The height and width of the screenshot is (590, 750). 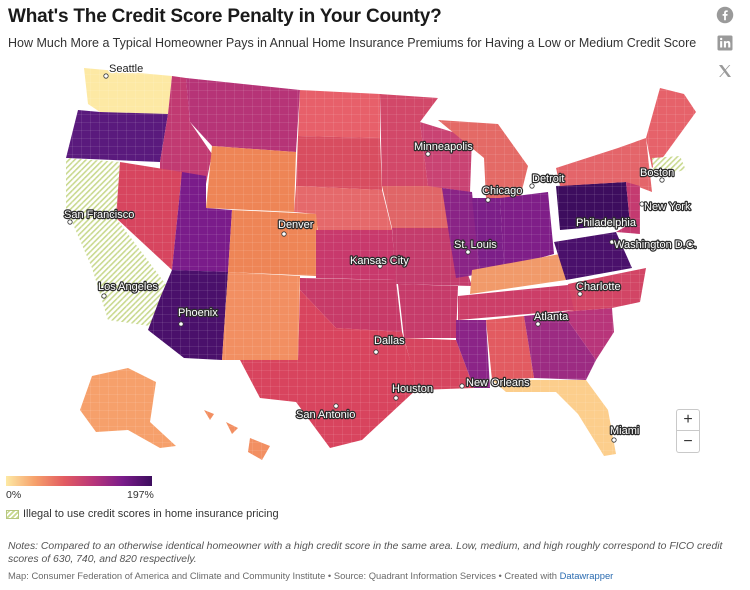 What do you see at coordinates (606, 223) in the screenshot?
I see `city-label: Philadelphia` at bounding box center [606, 223].